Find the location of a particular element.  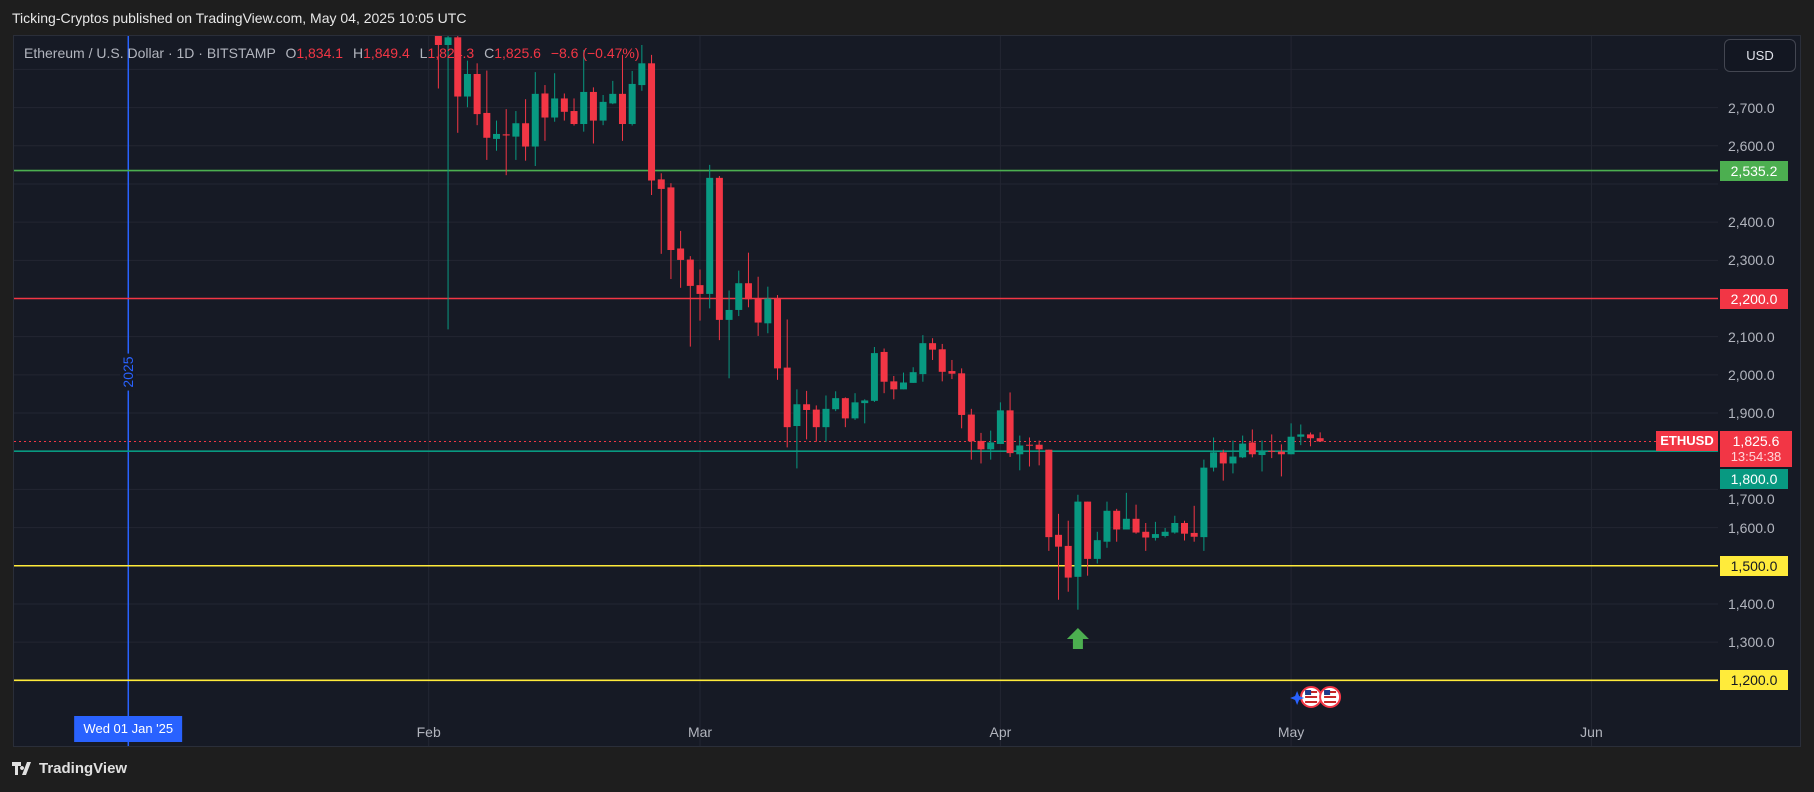

brand-name: TradingView is located at coordinates (83, 768).